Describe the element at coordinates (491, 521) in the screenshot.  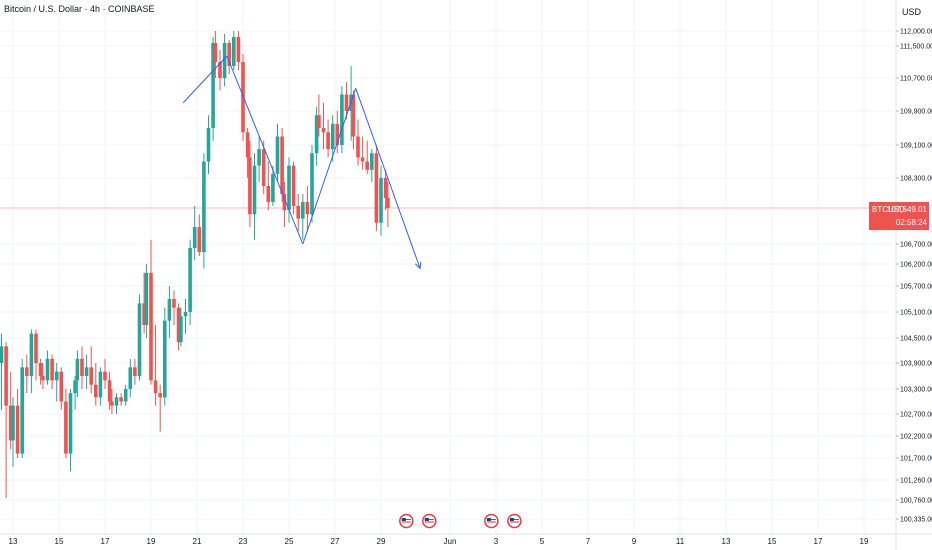
I see `flag-field` at that location.